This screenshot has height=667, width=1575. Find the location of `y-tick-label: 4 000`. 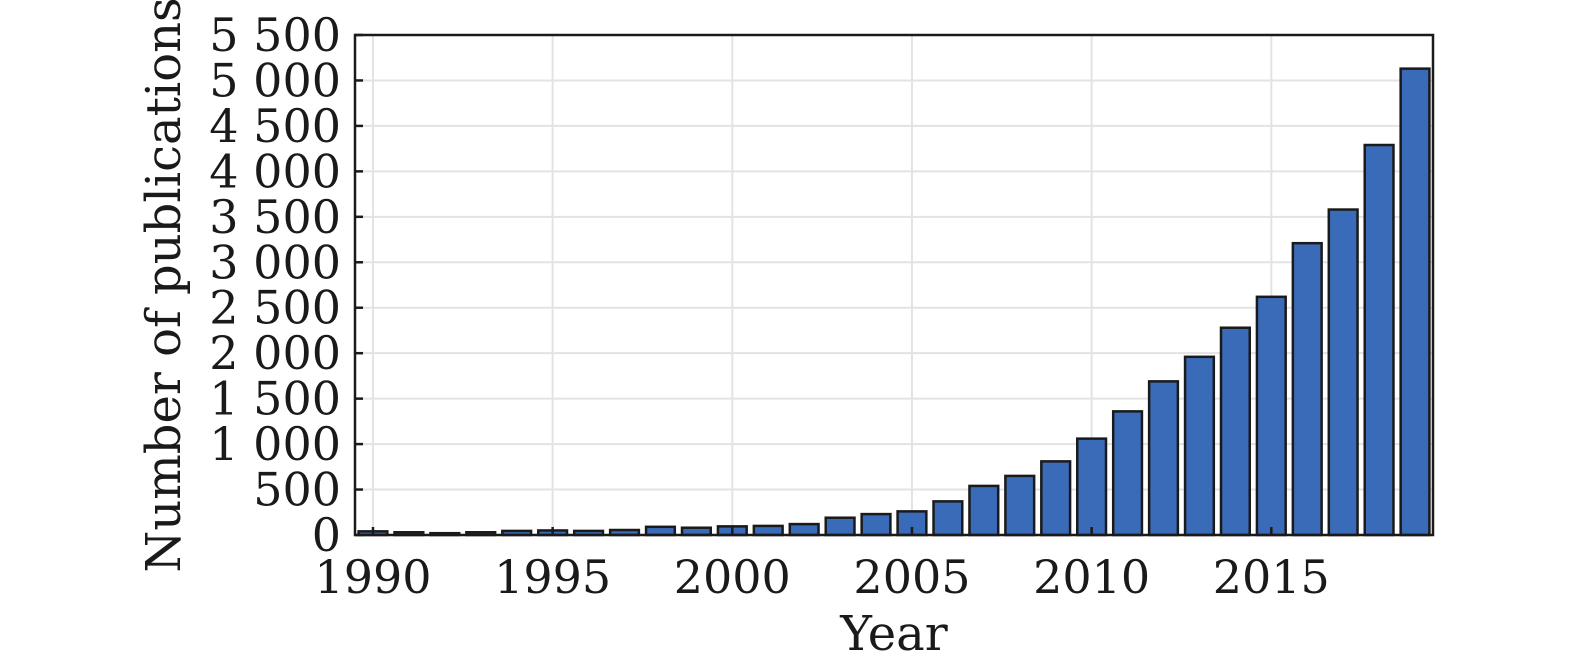

y-tick-label: 4 000 is located at coordinates (275, 171).